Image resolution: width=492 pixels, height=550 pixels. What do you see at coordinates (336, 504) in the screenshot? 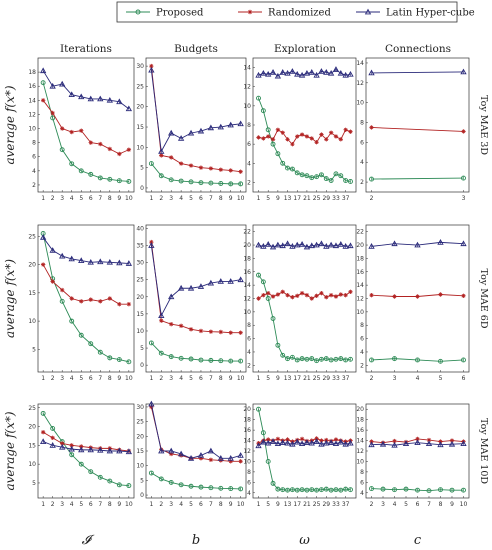
I see `xtick-label: 33` at bounding box center [336, 504].